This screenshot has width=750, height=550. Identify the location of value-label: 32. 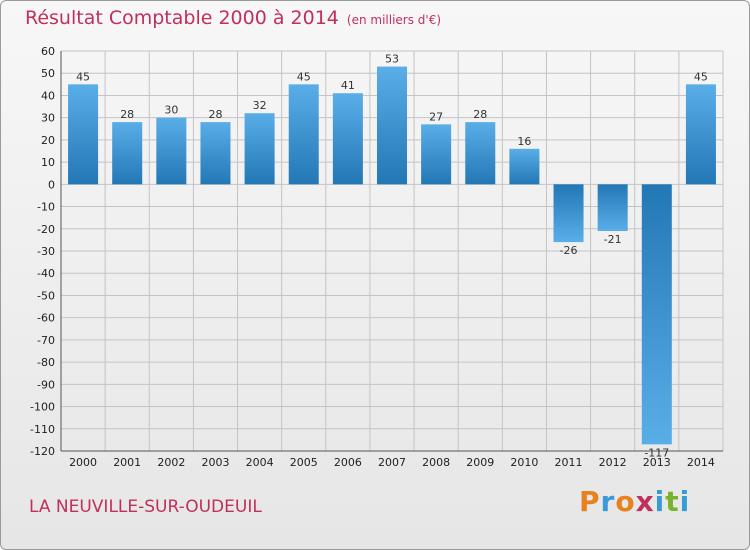
(260, 105).